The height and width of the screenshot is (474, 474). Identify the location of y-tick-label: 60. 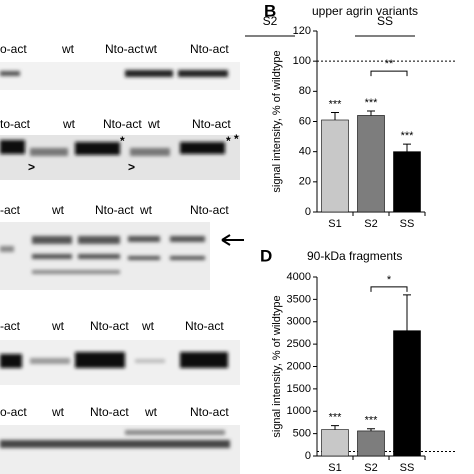
(305, 121).